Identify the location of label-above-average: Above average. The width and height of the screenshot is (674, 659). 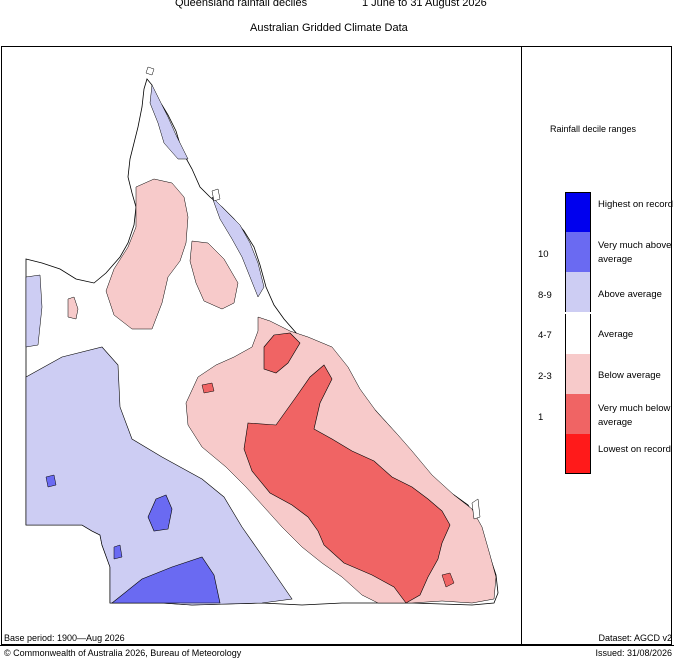
(630, 294).